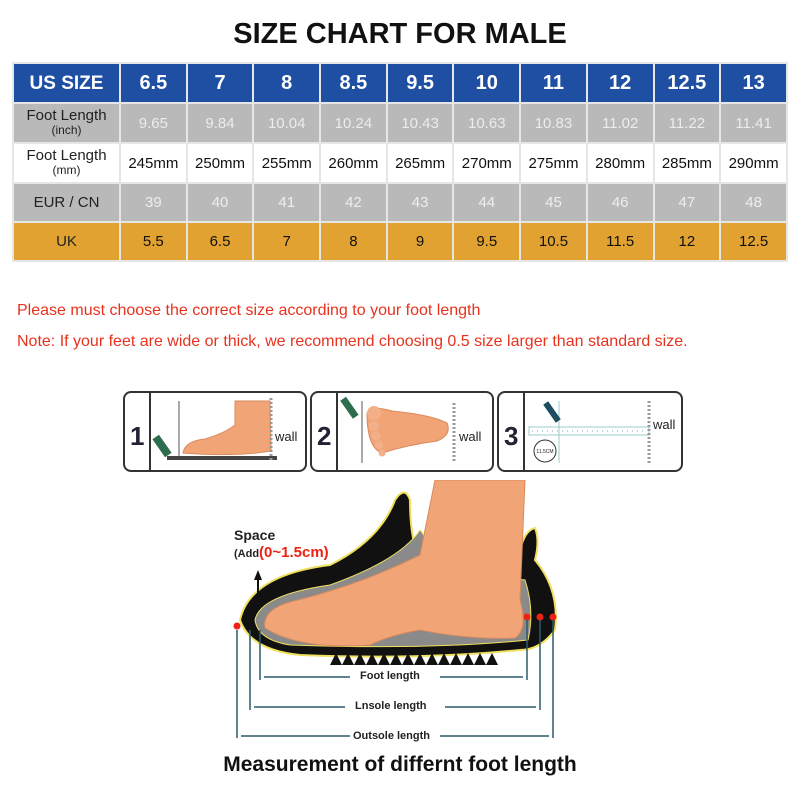 The width and height of the screenshot is (800, 800). What do you see at coordinates (487, 163) in the screenshot?
I see `table-cell: 270mm` at bounding box center [487, 163].